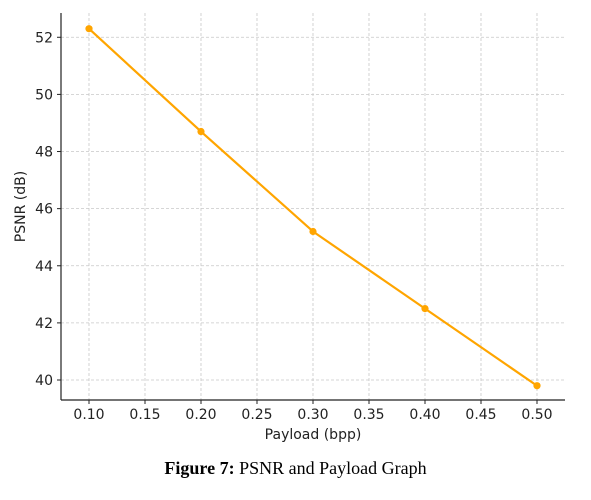  What do you see at coordinates (424, 415) in the screenshot?
I see `x-tick-label: 0.40` at bounding box center [424, 415].